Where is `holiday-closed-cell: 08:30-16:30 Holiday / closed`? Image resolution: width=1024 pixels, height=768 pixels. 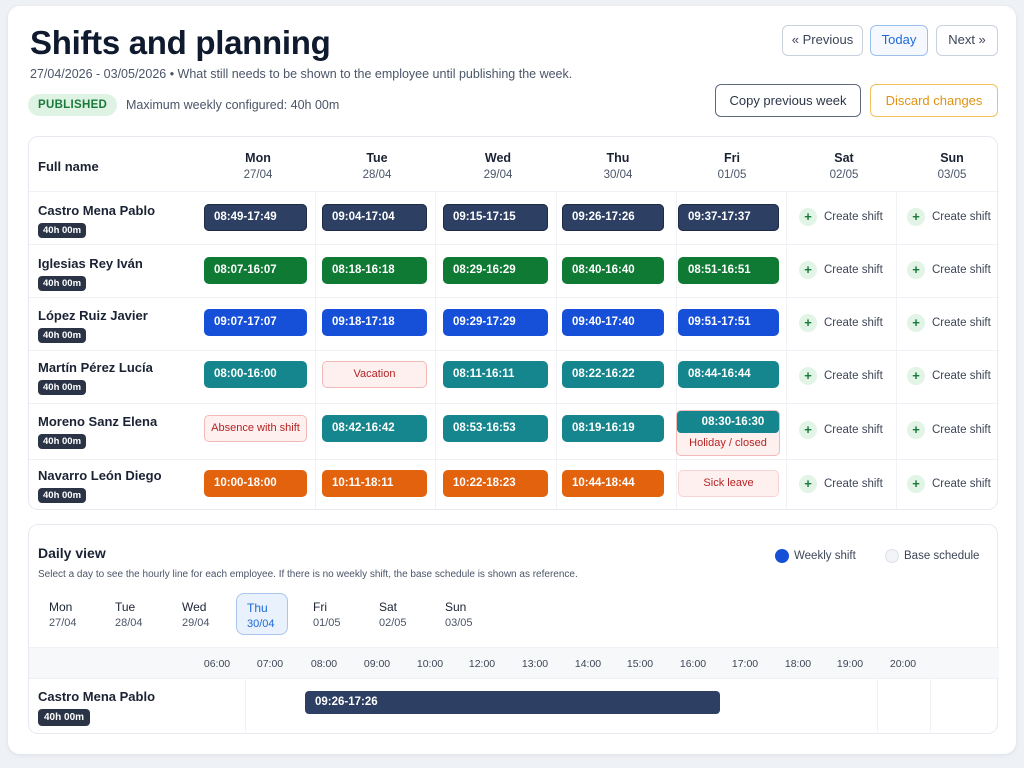 holiday-closed-cell: 08:30-16:30 Holiday / closed is located at coordinates (728, 433).